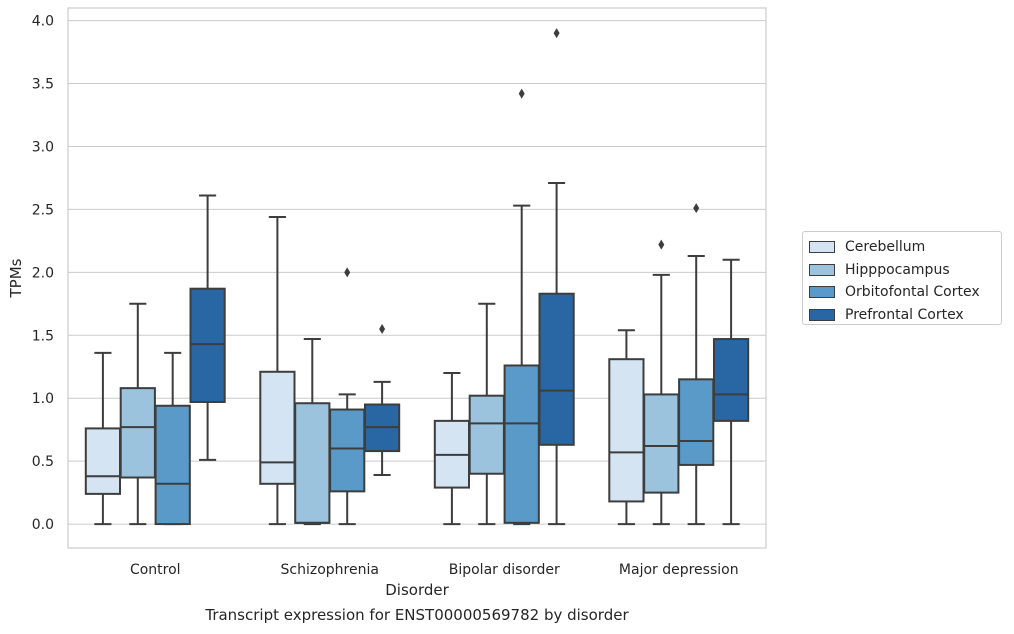  What do you see at coordinates (43, 525) in the screenshot?
I see `y-tick-label: 0.0` at bounding box center [43, 525].